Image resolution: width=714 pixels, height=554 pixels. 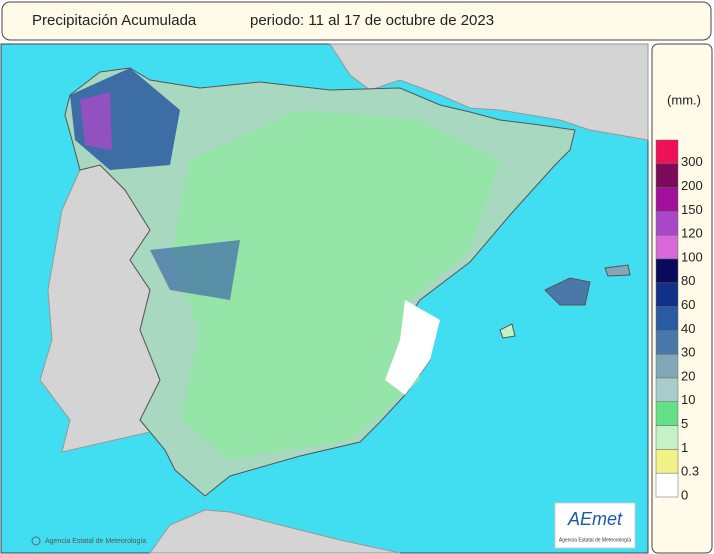 I want to click on france, so click(x=489, y=92).